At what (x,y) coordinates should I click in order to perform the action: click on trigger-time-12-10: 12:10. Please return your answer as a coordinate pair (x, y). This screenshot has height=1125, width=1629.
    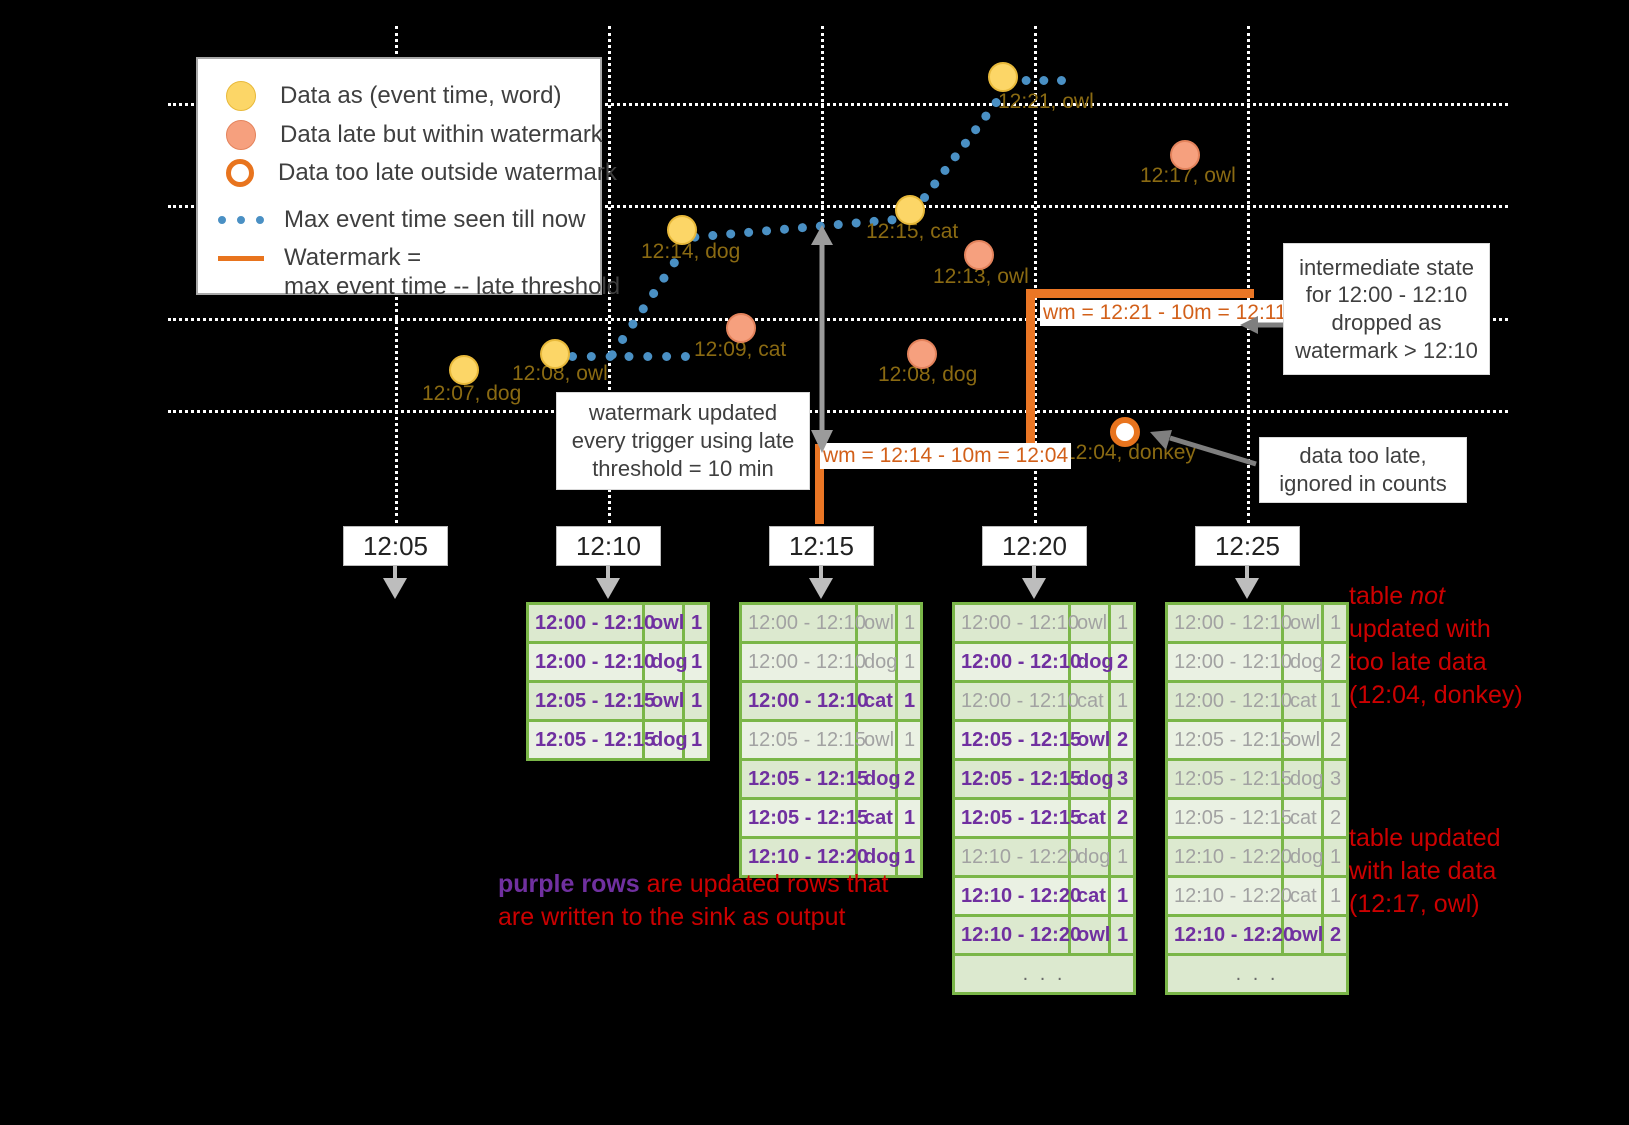
    Looking at the image, I should click on (608, 546).